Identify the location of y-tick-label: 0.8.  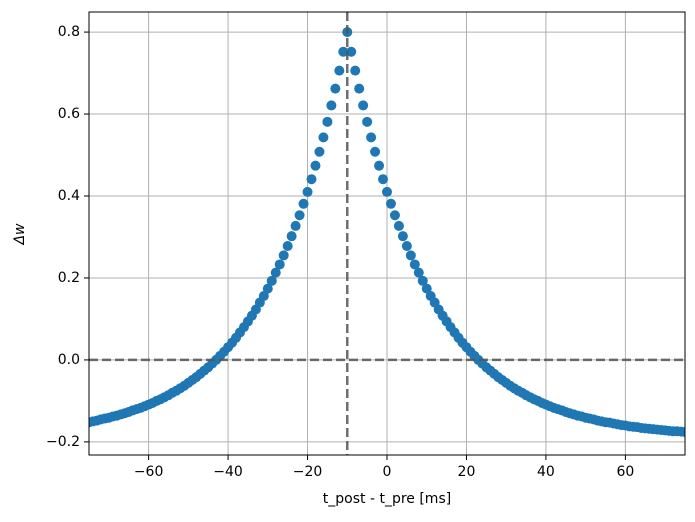
(69, 32).